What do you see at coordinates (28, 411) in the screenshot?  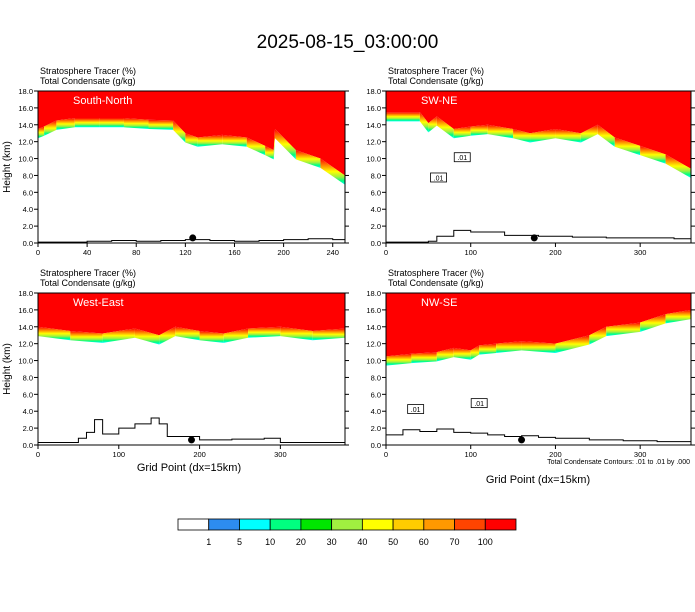 I see `y-tick-label: 4.0` at bounding box center [28, 411].